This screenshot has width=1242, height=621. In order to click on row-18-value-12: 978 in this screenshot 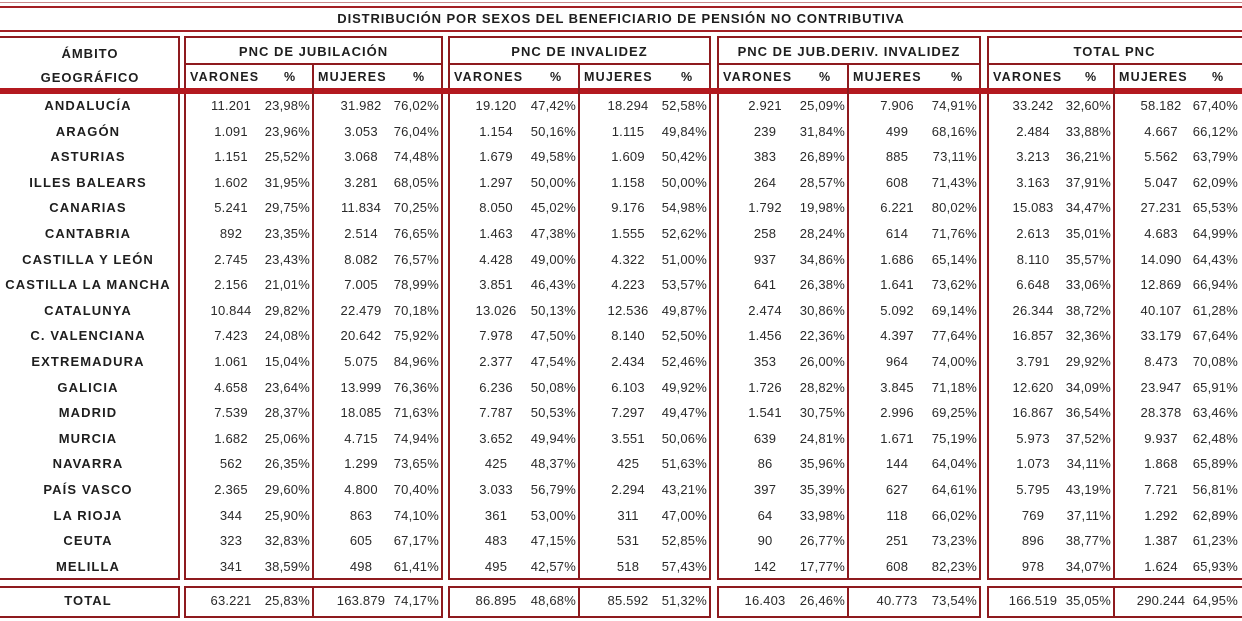, I will do `click(1033, 566)`.